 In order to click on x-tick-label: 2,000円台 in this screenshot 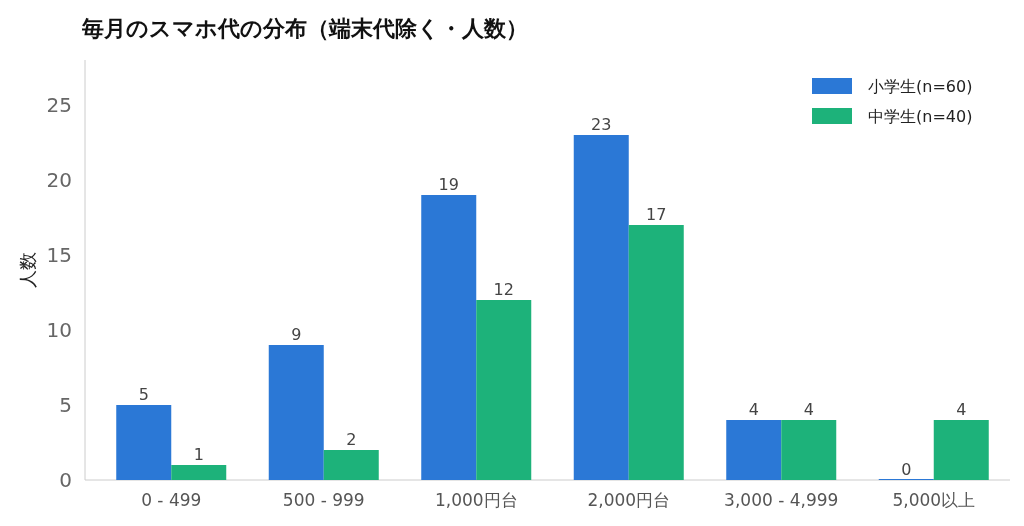, I will do `click(629, 500)`.